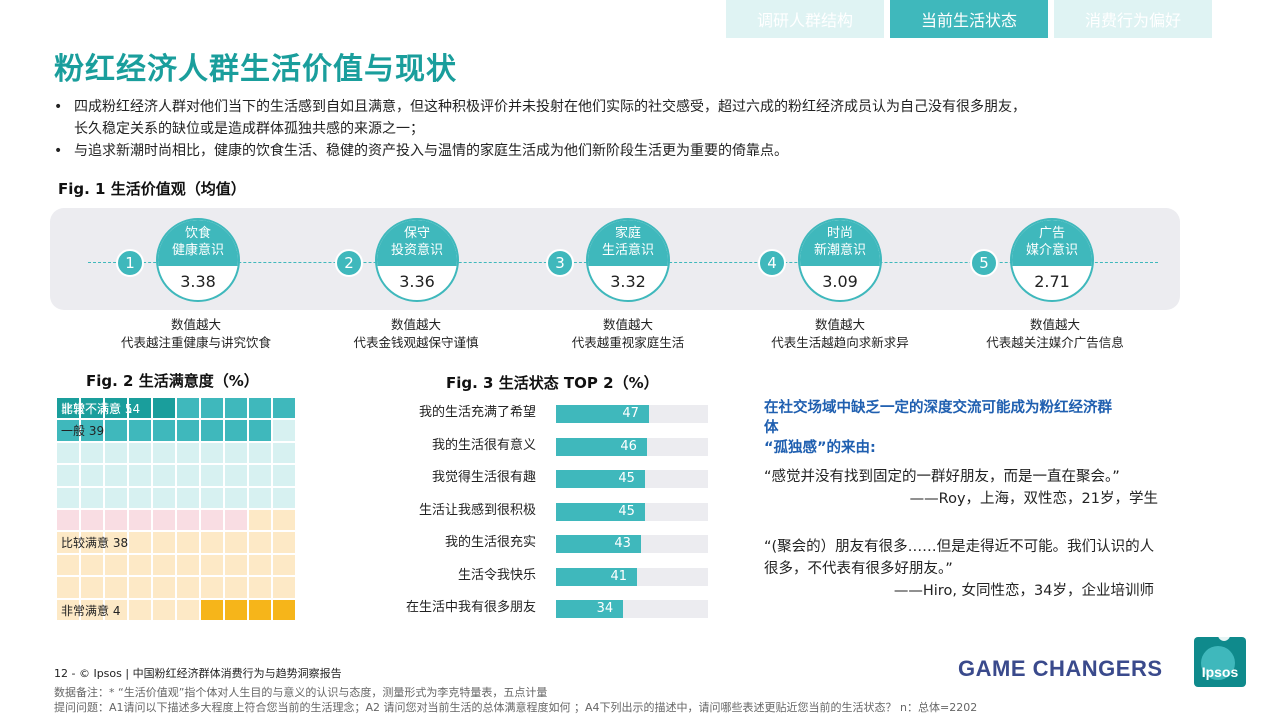 This screenshot has height=720, width=1280. What do you see at coordinates (249, 129) in the screenshot?
I see `bullet-line: 长久稳定关系的缺位或是造成群体孤独共感的来源之一；` at bounding box center [249, 129].